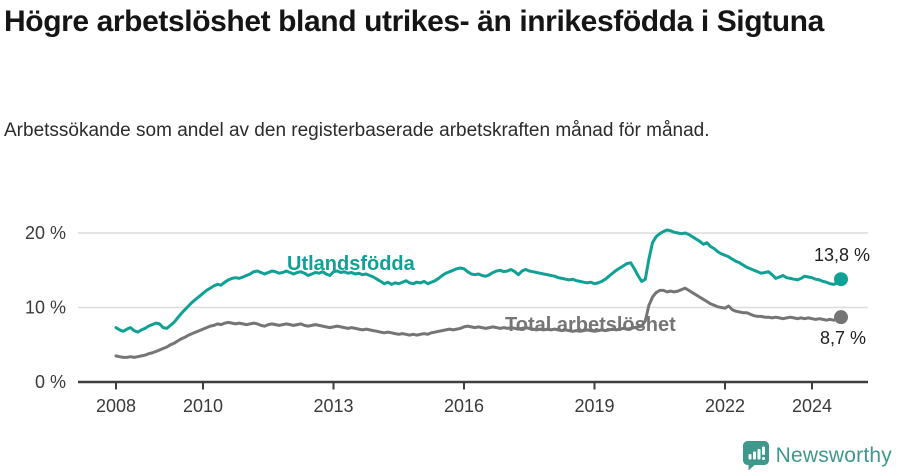  I want to click on newsworthy-logo: Newsworthy, so click(817, 456).